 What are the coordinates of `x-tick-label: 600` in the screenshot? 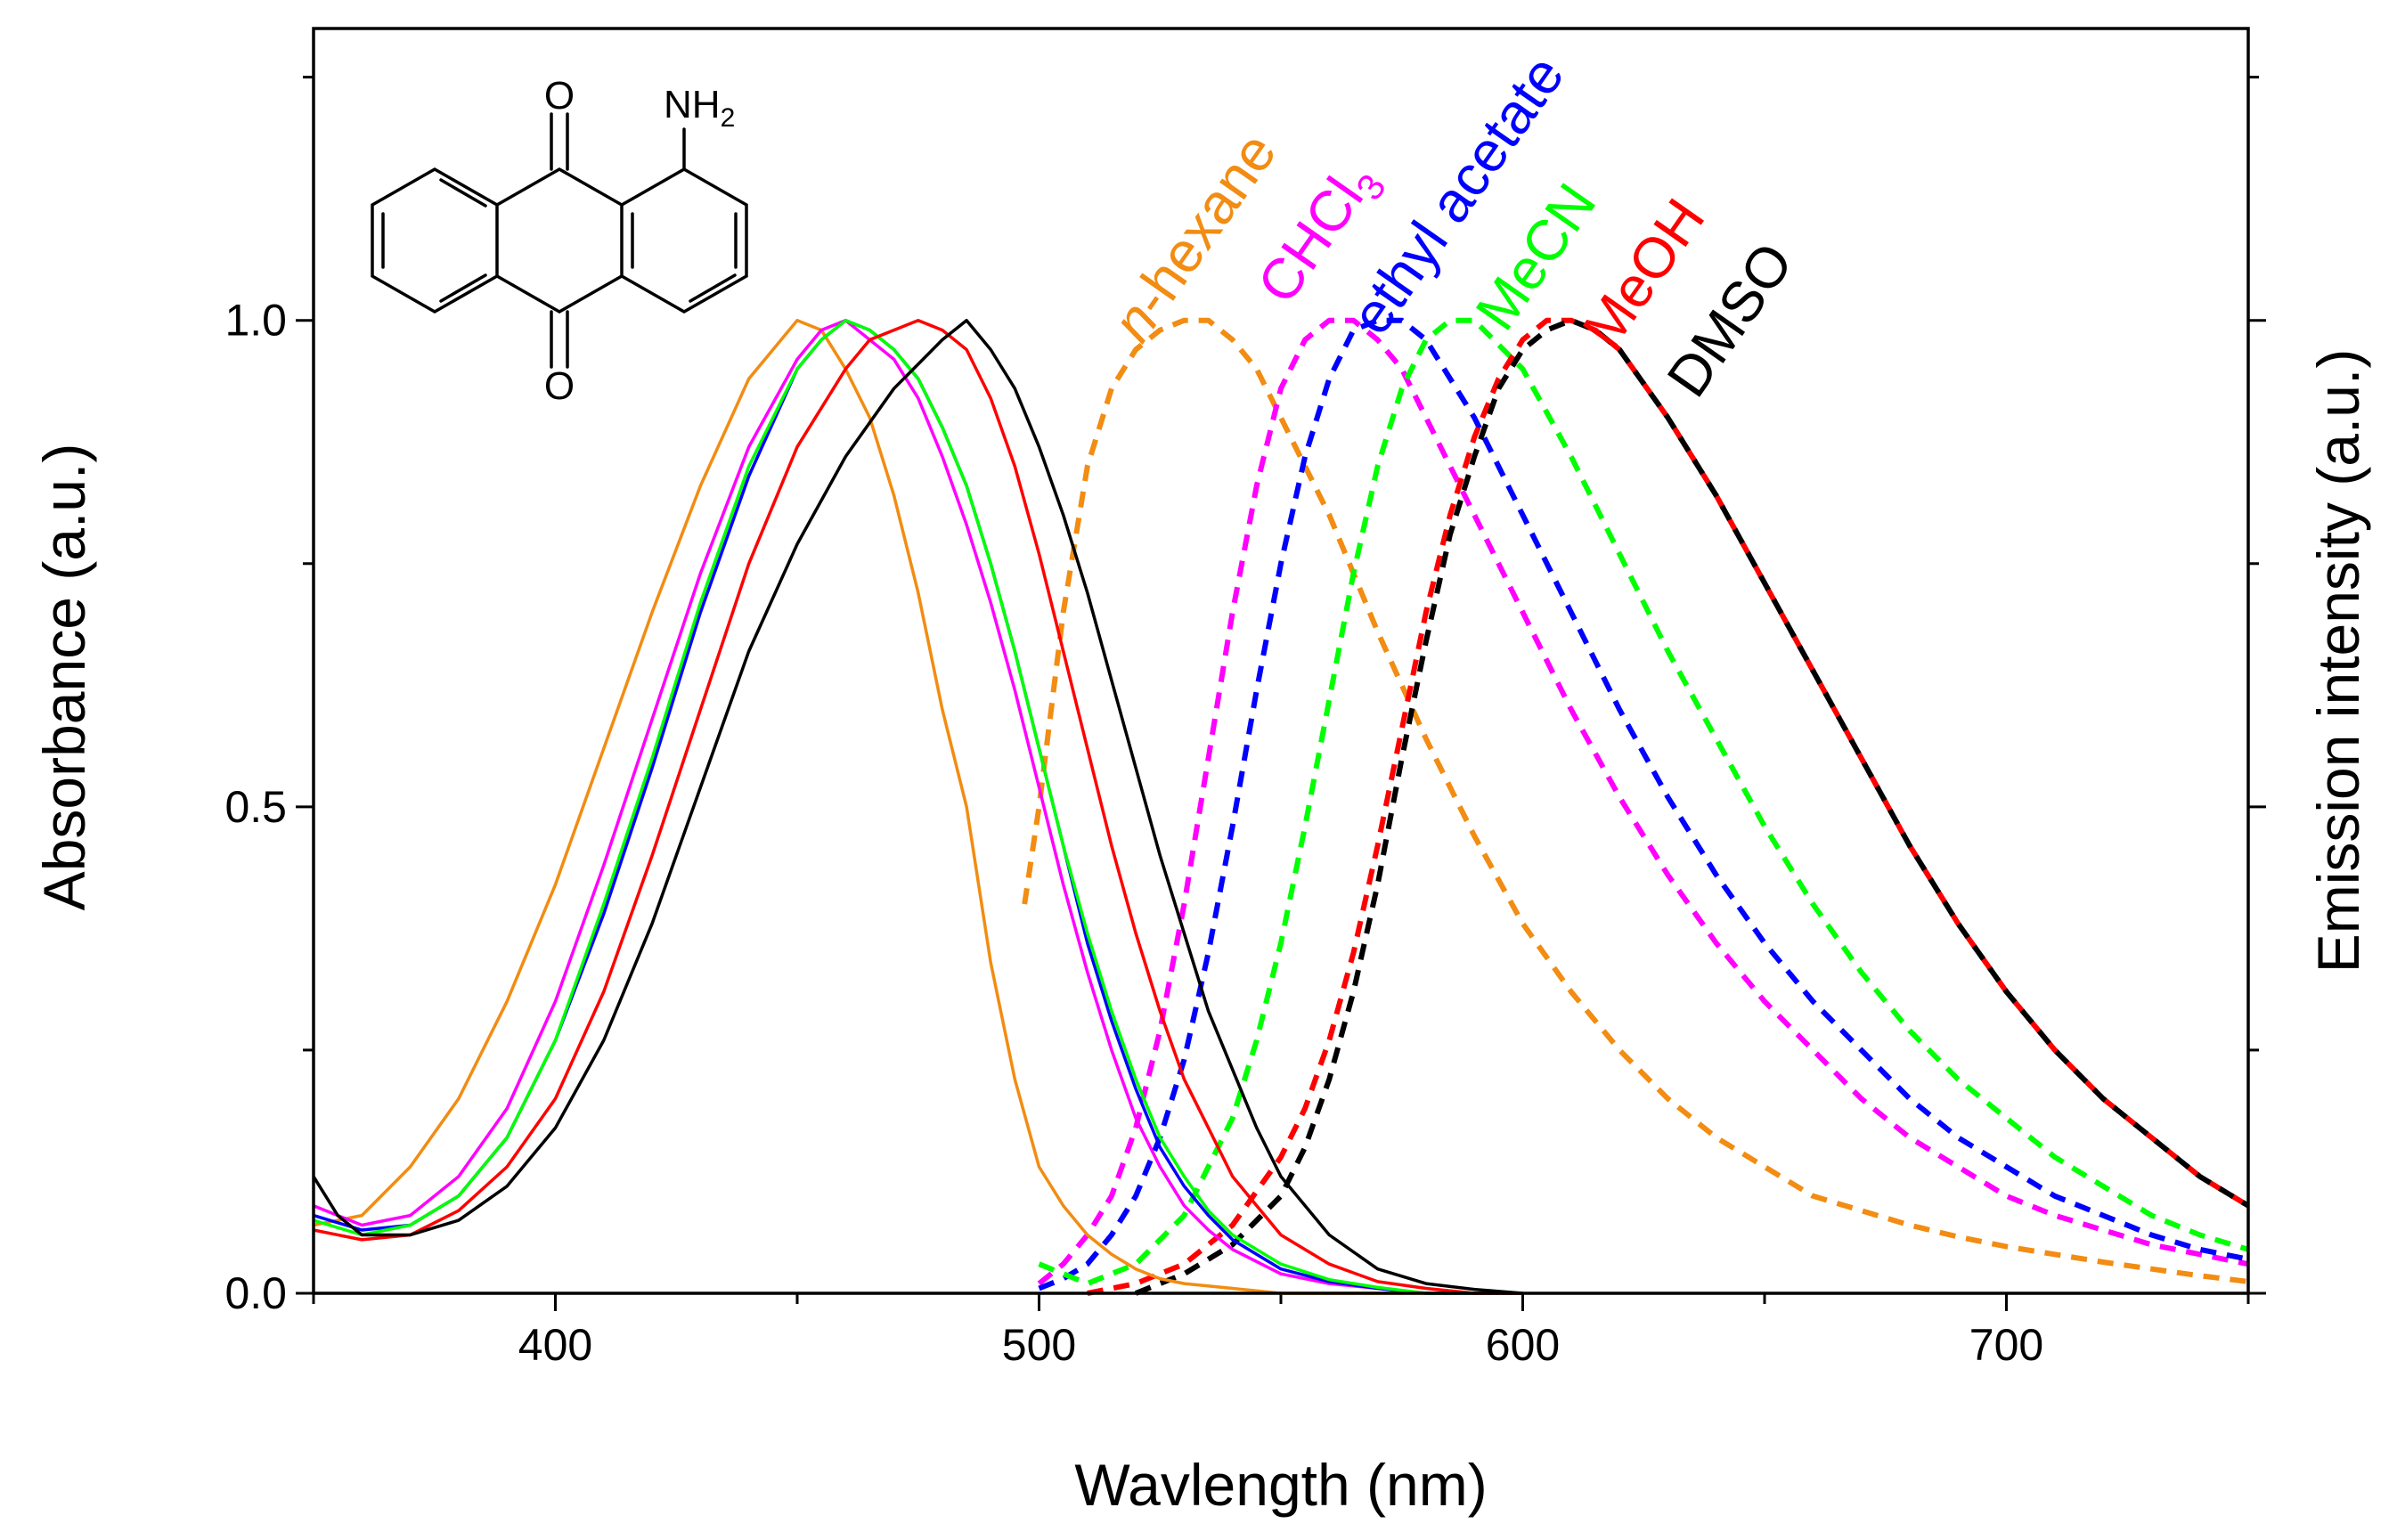 It's located at (1523, 1345).